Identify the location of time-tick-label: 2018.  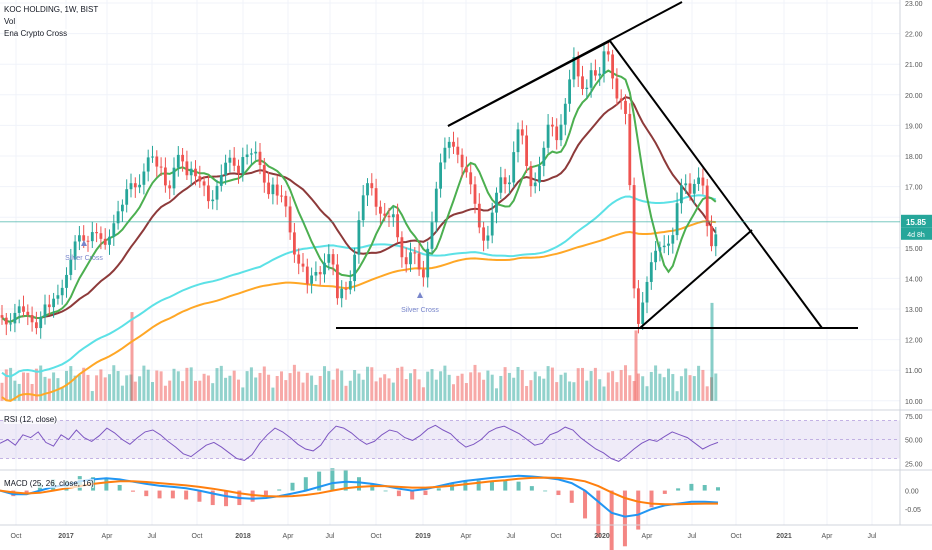
(243, 536).